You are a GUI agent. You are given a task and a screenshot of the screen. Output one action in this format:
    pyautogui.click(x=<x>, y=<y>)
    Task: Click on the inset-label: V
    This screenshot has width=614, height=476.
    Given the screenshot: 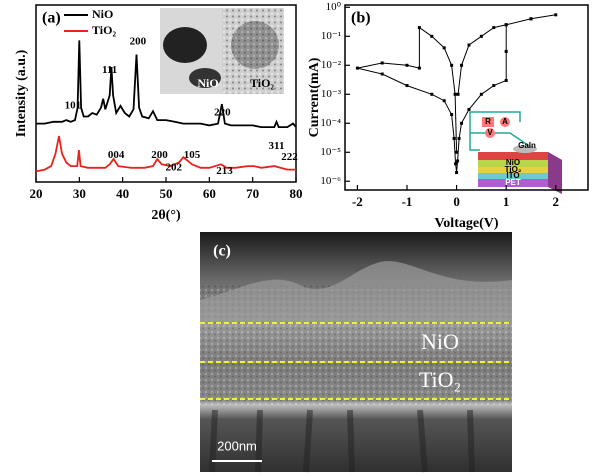 What is the action you would take?
    pyautogui.click(x=490, y=132)
    